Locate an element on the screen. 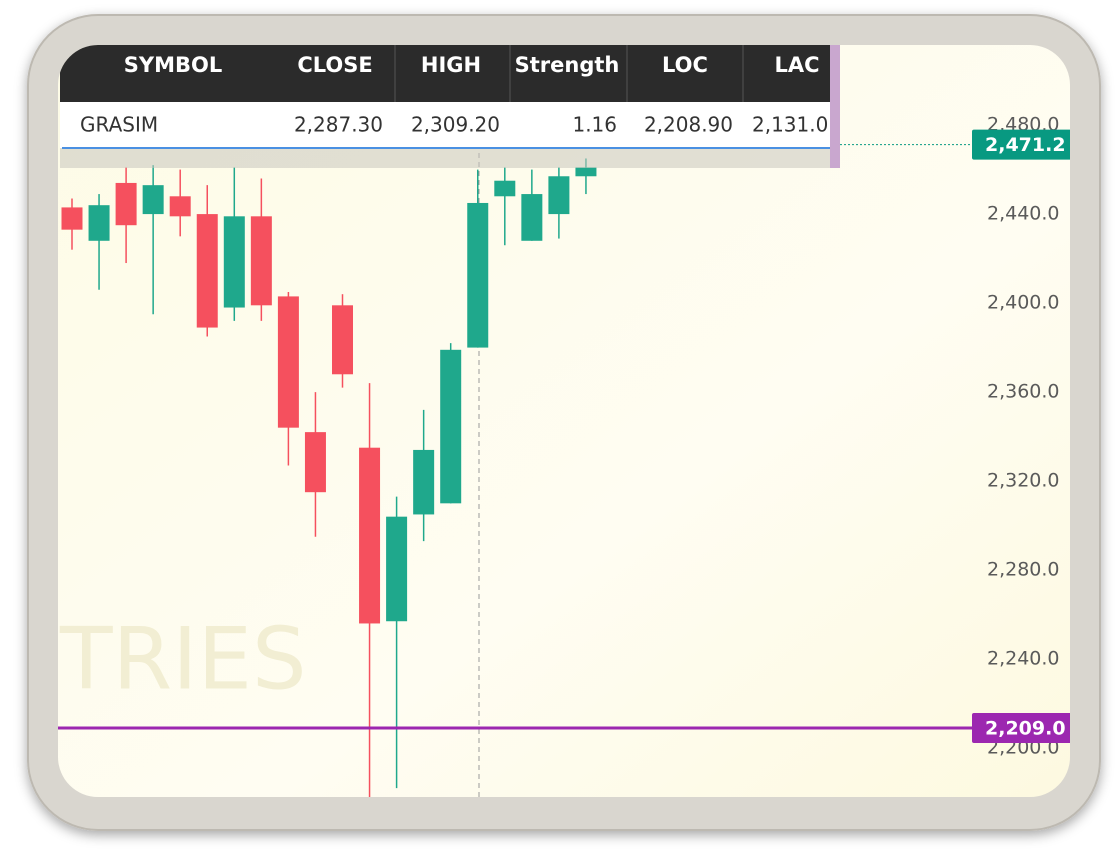 Image resolution: width=1117 pixels, height=867 pixels. cell: 1.16 is located at coordinates (594, 125).